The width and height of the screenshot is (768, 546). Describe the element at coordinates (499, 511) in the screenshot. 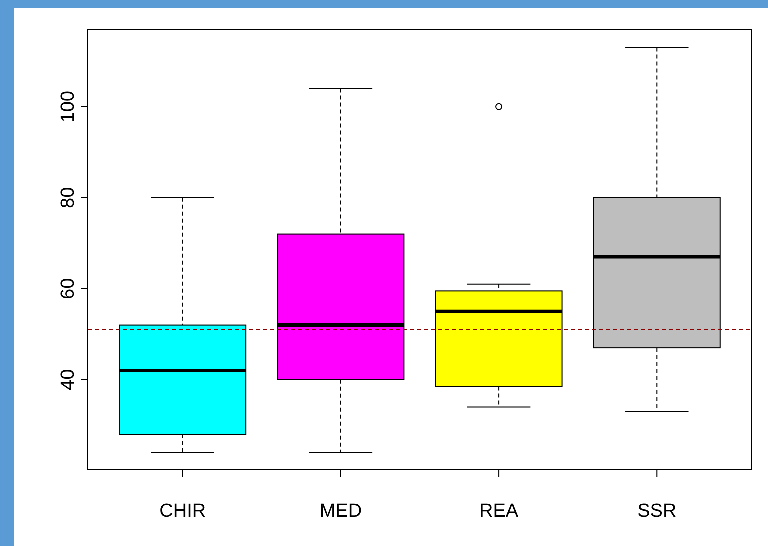

I see `x-tick-label: REA` at that location.